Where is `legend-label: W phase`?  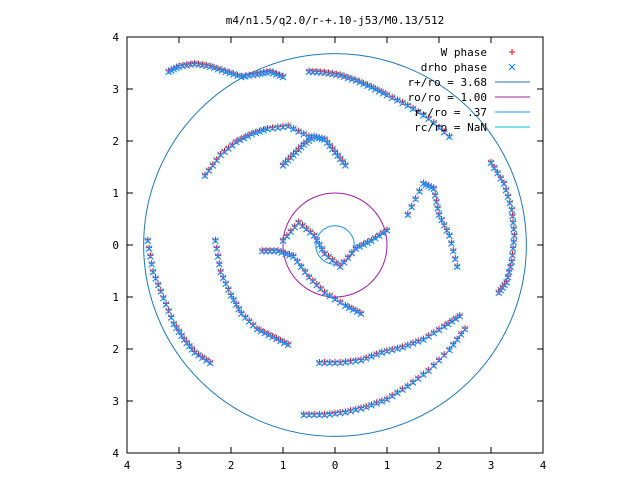 legend-label: W phase is located at coordinates (464, 52).